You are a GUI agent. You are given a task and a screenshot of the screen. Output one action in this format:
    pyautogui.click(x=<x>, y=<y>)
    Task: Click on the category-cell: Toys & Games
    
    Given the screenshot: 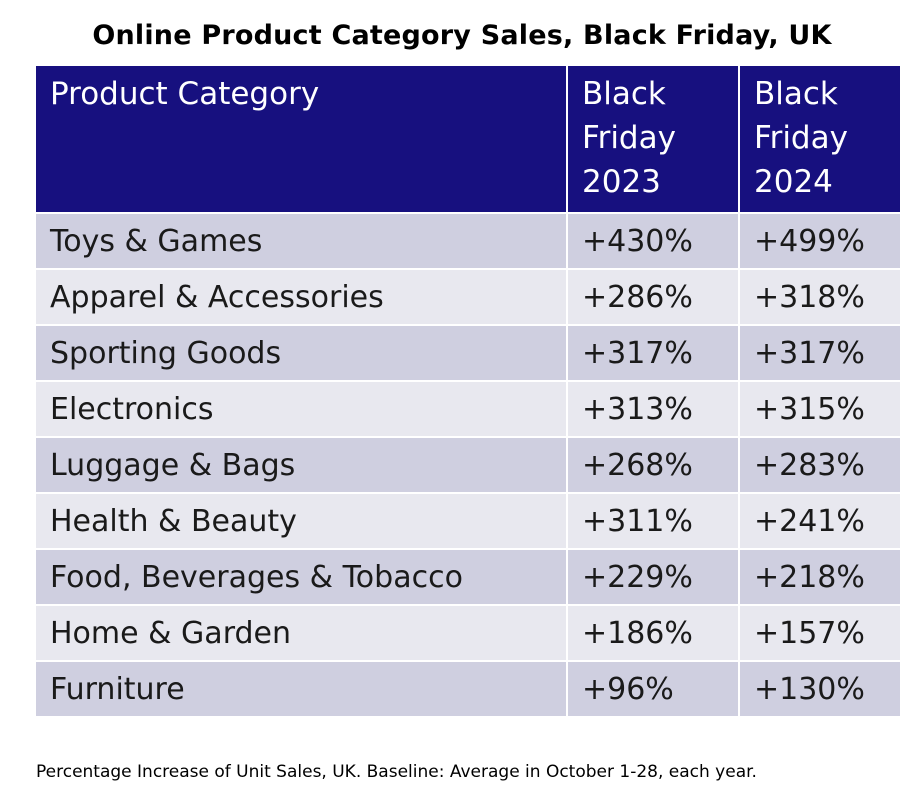 What is the action you would take?
    pyautogui.click(x=301, y=241)
    